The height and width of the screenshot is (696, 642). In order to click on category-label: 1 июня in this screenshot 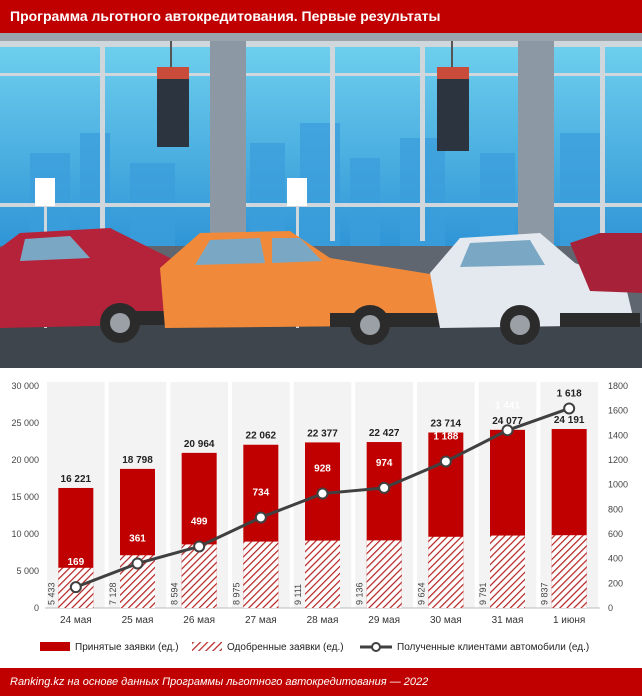, I will do `click(569, 620)`.